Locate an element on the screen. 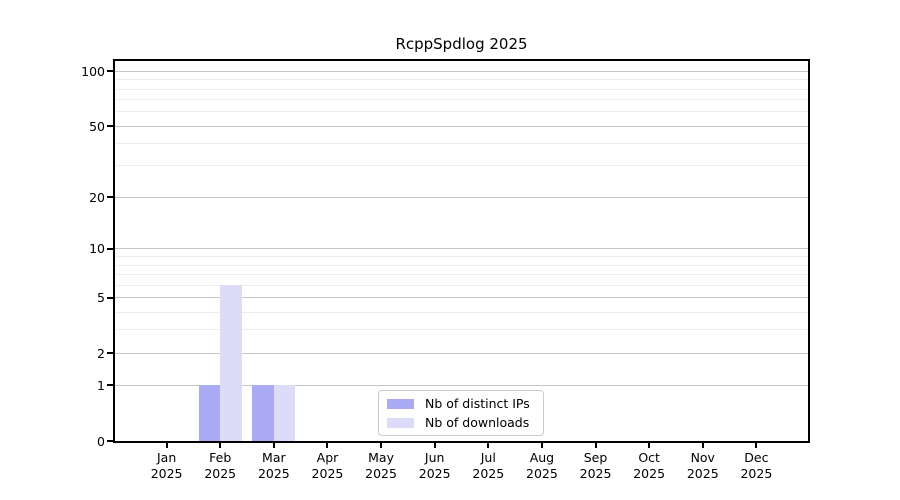 The image size is (900, 500). x-axis-tick-label: Jan 2025 is located at coordinates (167, 466).